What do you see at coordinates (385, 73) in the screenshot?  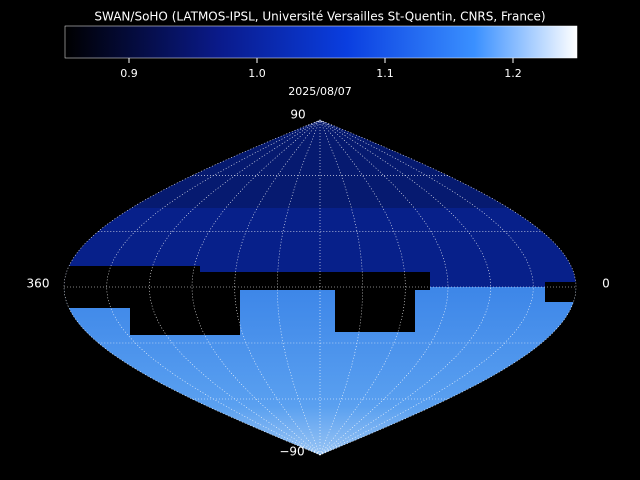 I see `colorbar-tick-label: 1.1` at bounding box center [385, 73].